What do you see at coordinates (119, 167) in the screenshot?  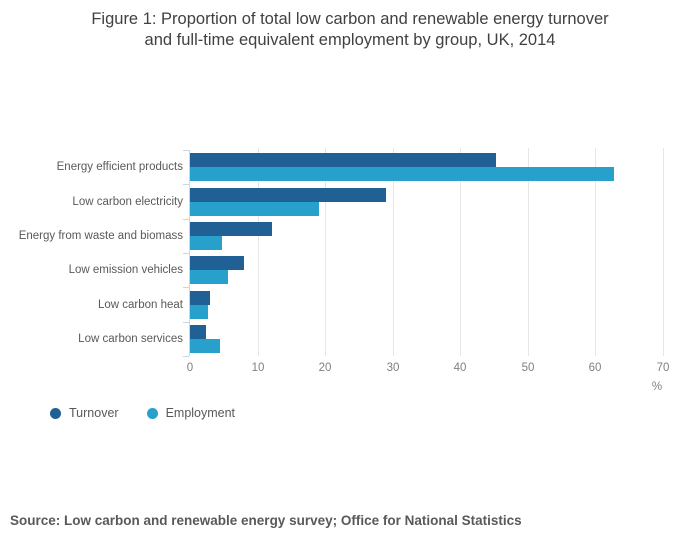 I see `category-label-energy-efficient-products: Energy efficient products` at bounding box center [119, 167].